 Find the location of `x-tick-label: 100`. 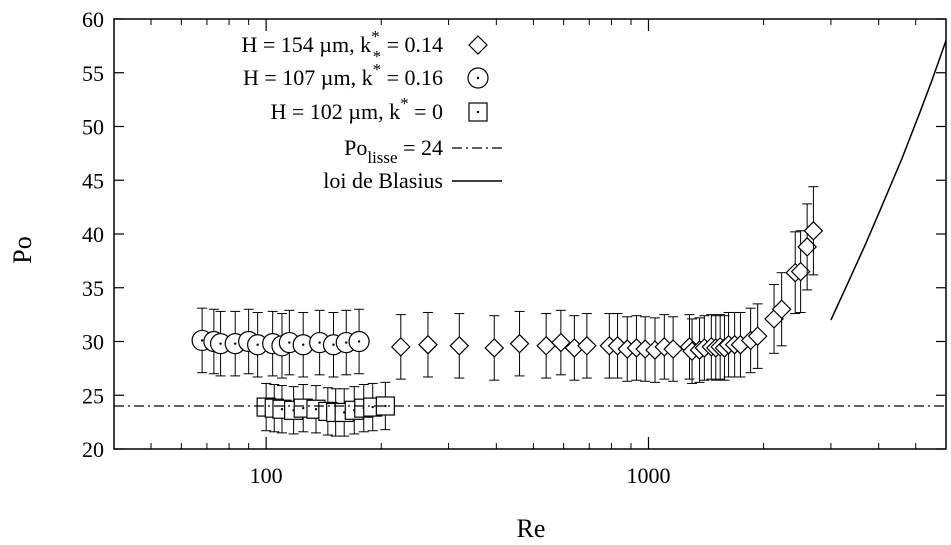

x-tick-label: 100 is located at coordinates (266, 475).